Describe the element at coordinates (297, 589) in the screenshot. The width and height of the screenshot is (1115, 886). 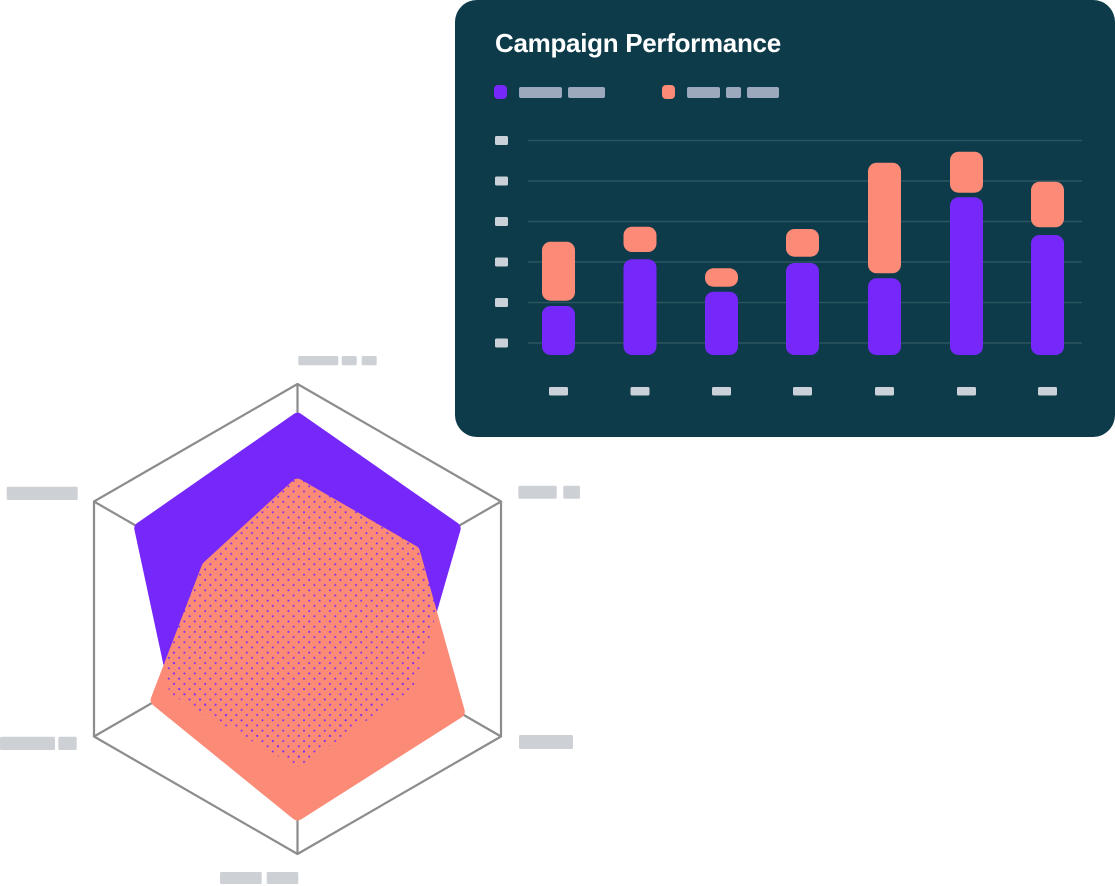
I see `radar-series-overlay-dots` at that location.